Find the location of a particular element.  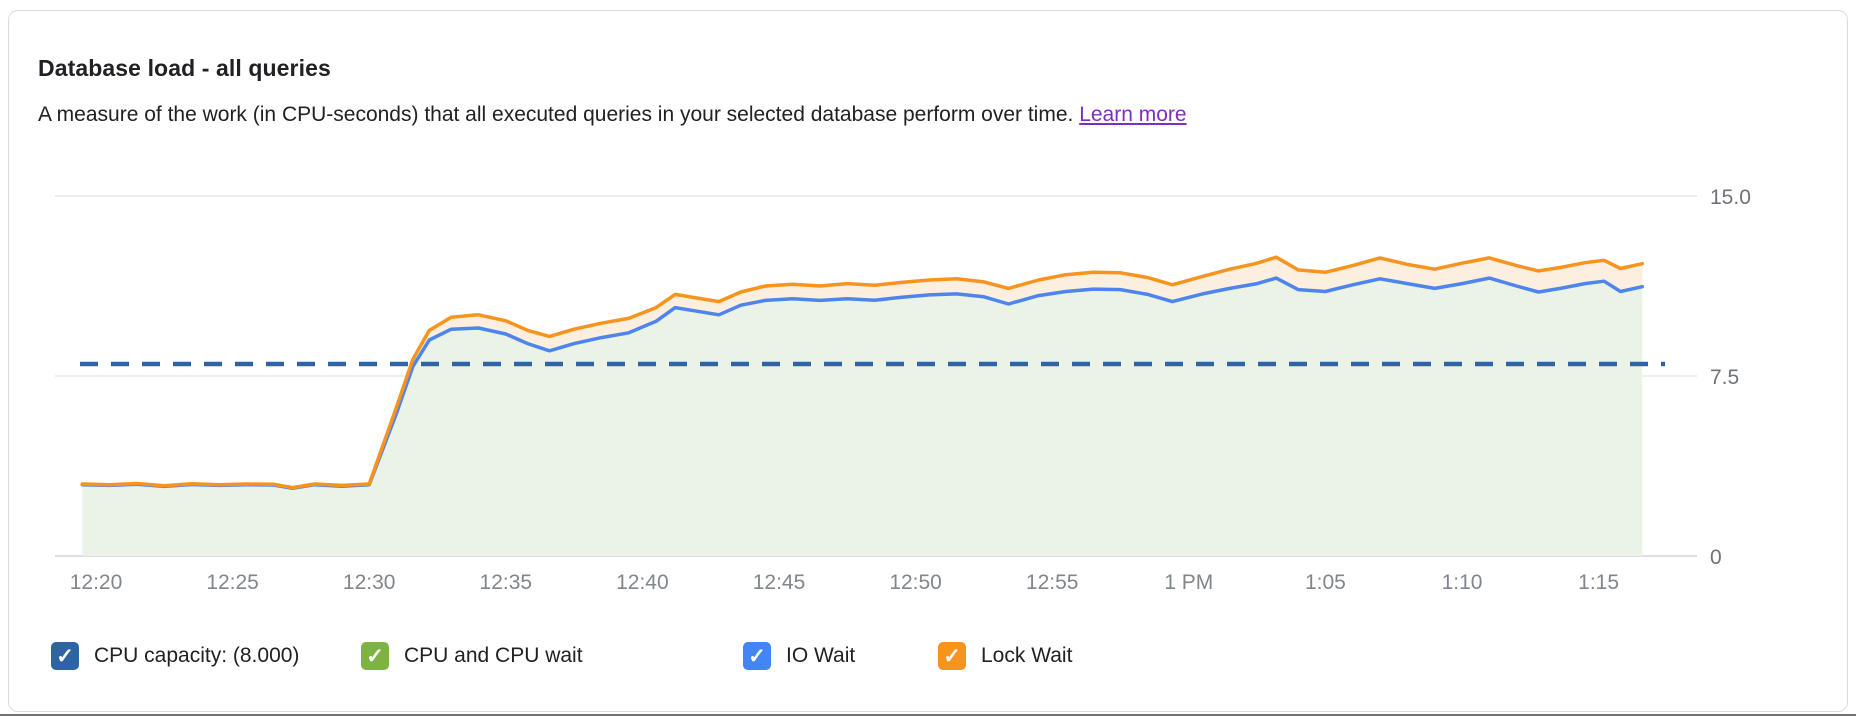

legend-label: CPU capacity: (8.000) is located at coordinates (197, 655).